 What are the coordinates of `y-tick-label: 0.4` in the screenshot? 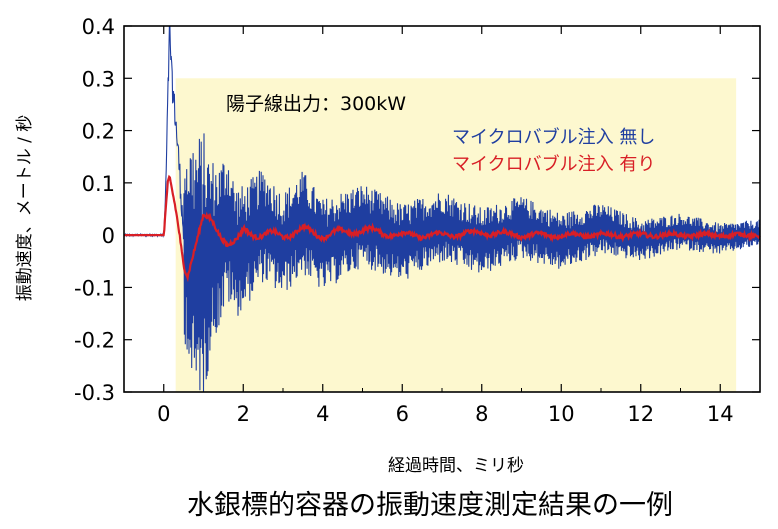 It's located at (98, 27).